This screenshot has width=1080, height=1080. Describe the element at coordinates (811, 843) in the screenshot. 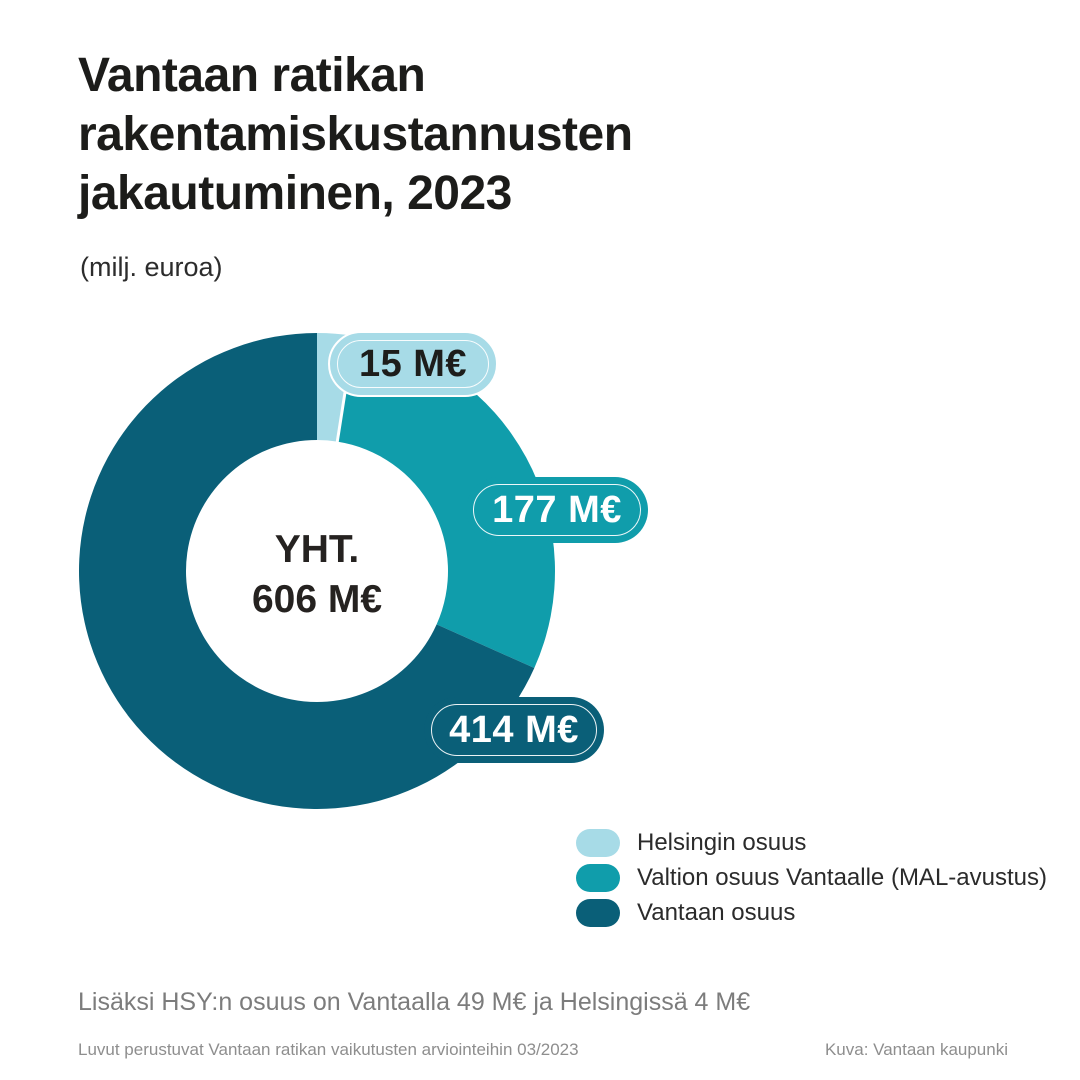

I see `legend-item: Helsingin osuus` at that location.